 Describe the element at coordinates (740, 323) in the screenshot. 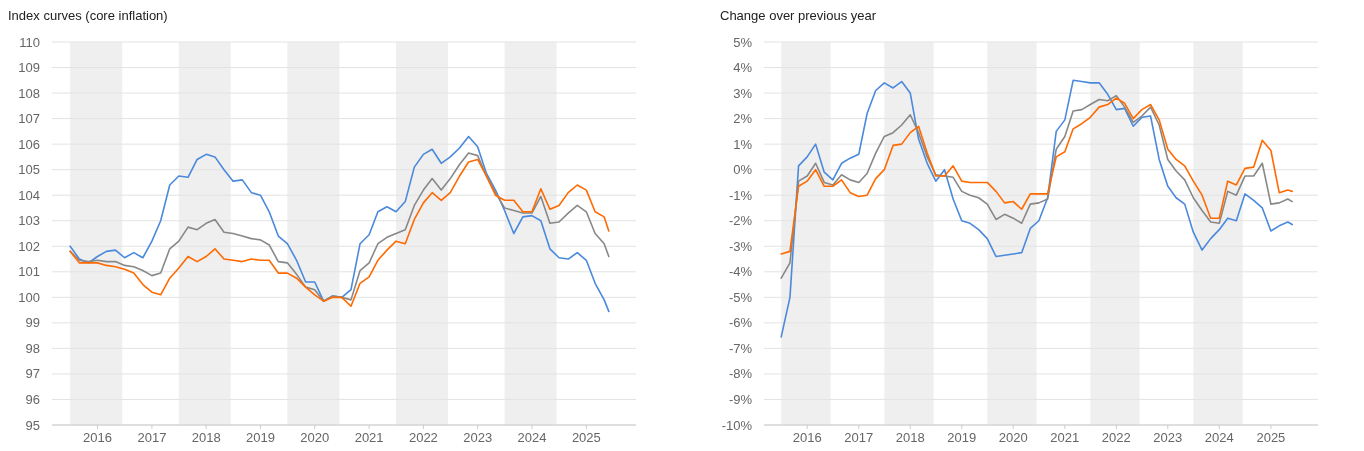

I see `y-tick-label: -6%` at that location.